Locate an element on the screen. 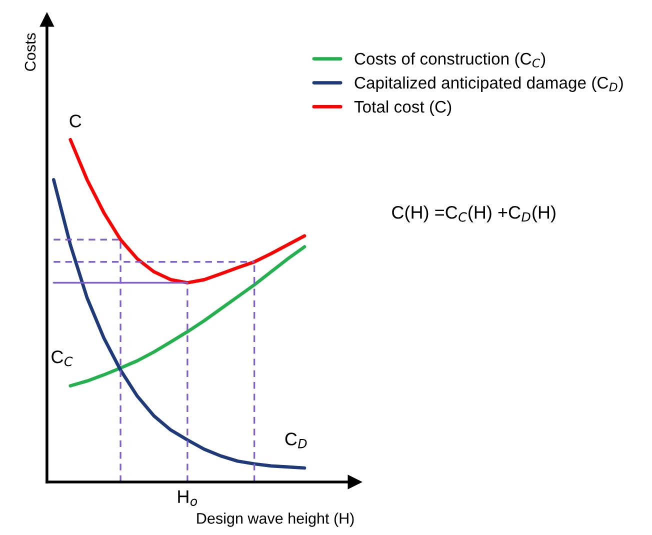  text: C is located at coordinates (76, 121).